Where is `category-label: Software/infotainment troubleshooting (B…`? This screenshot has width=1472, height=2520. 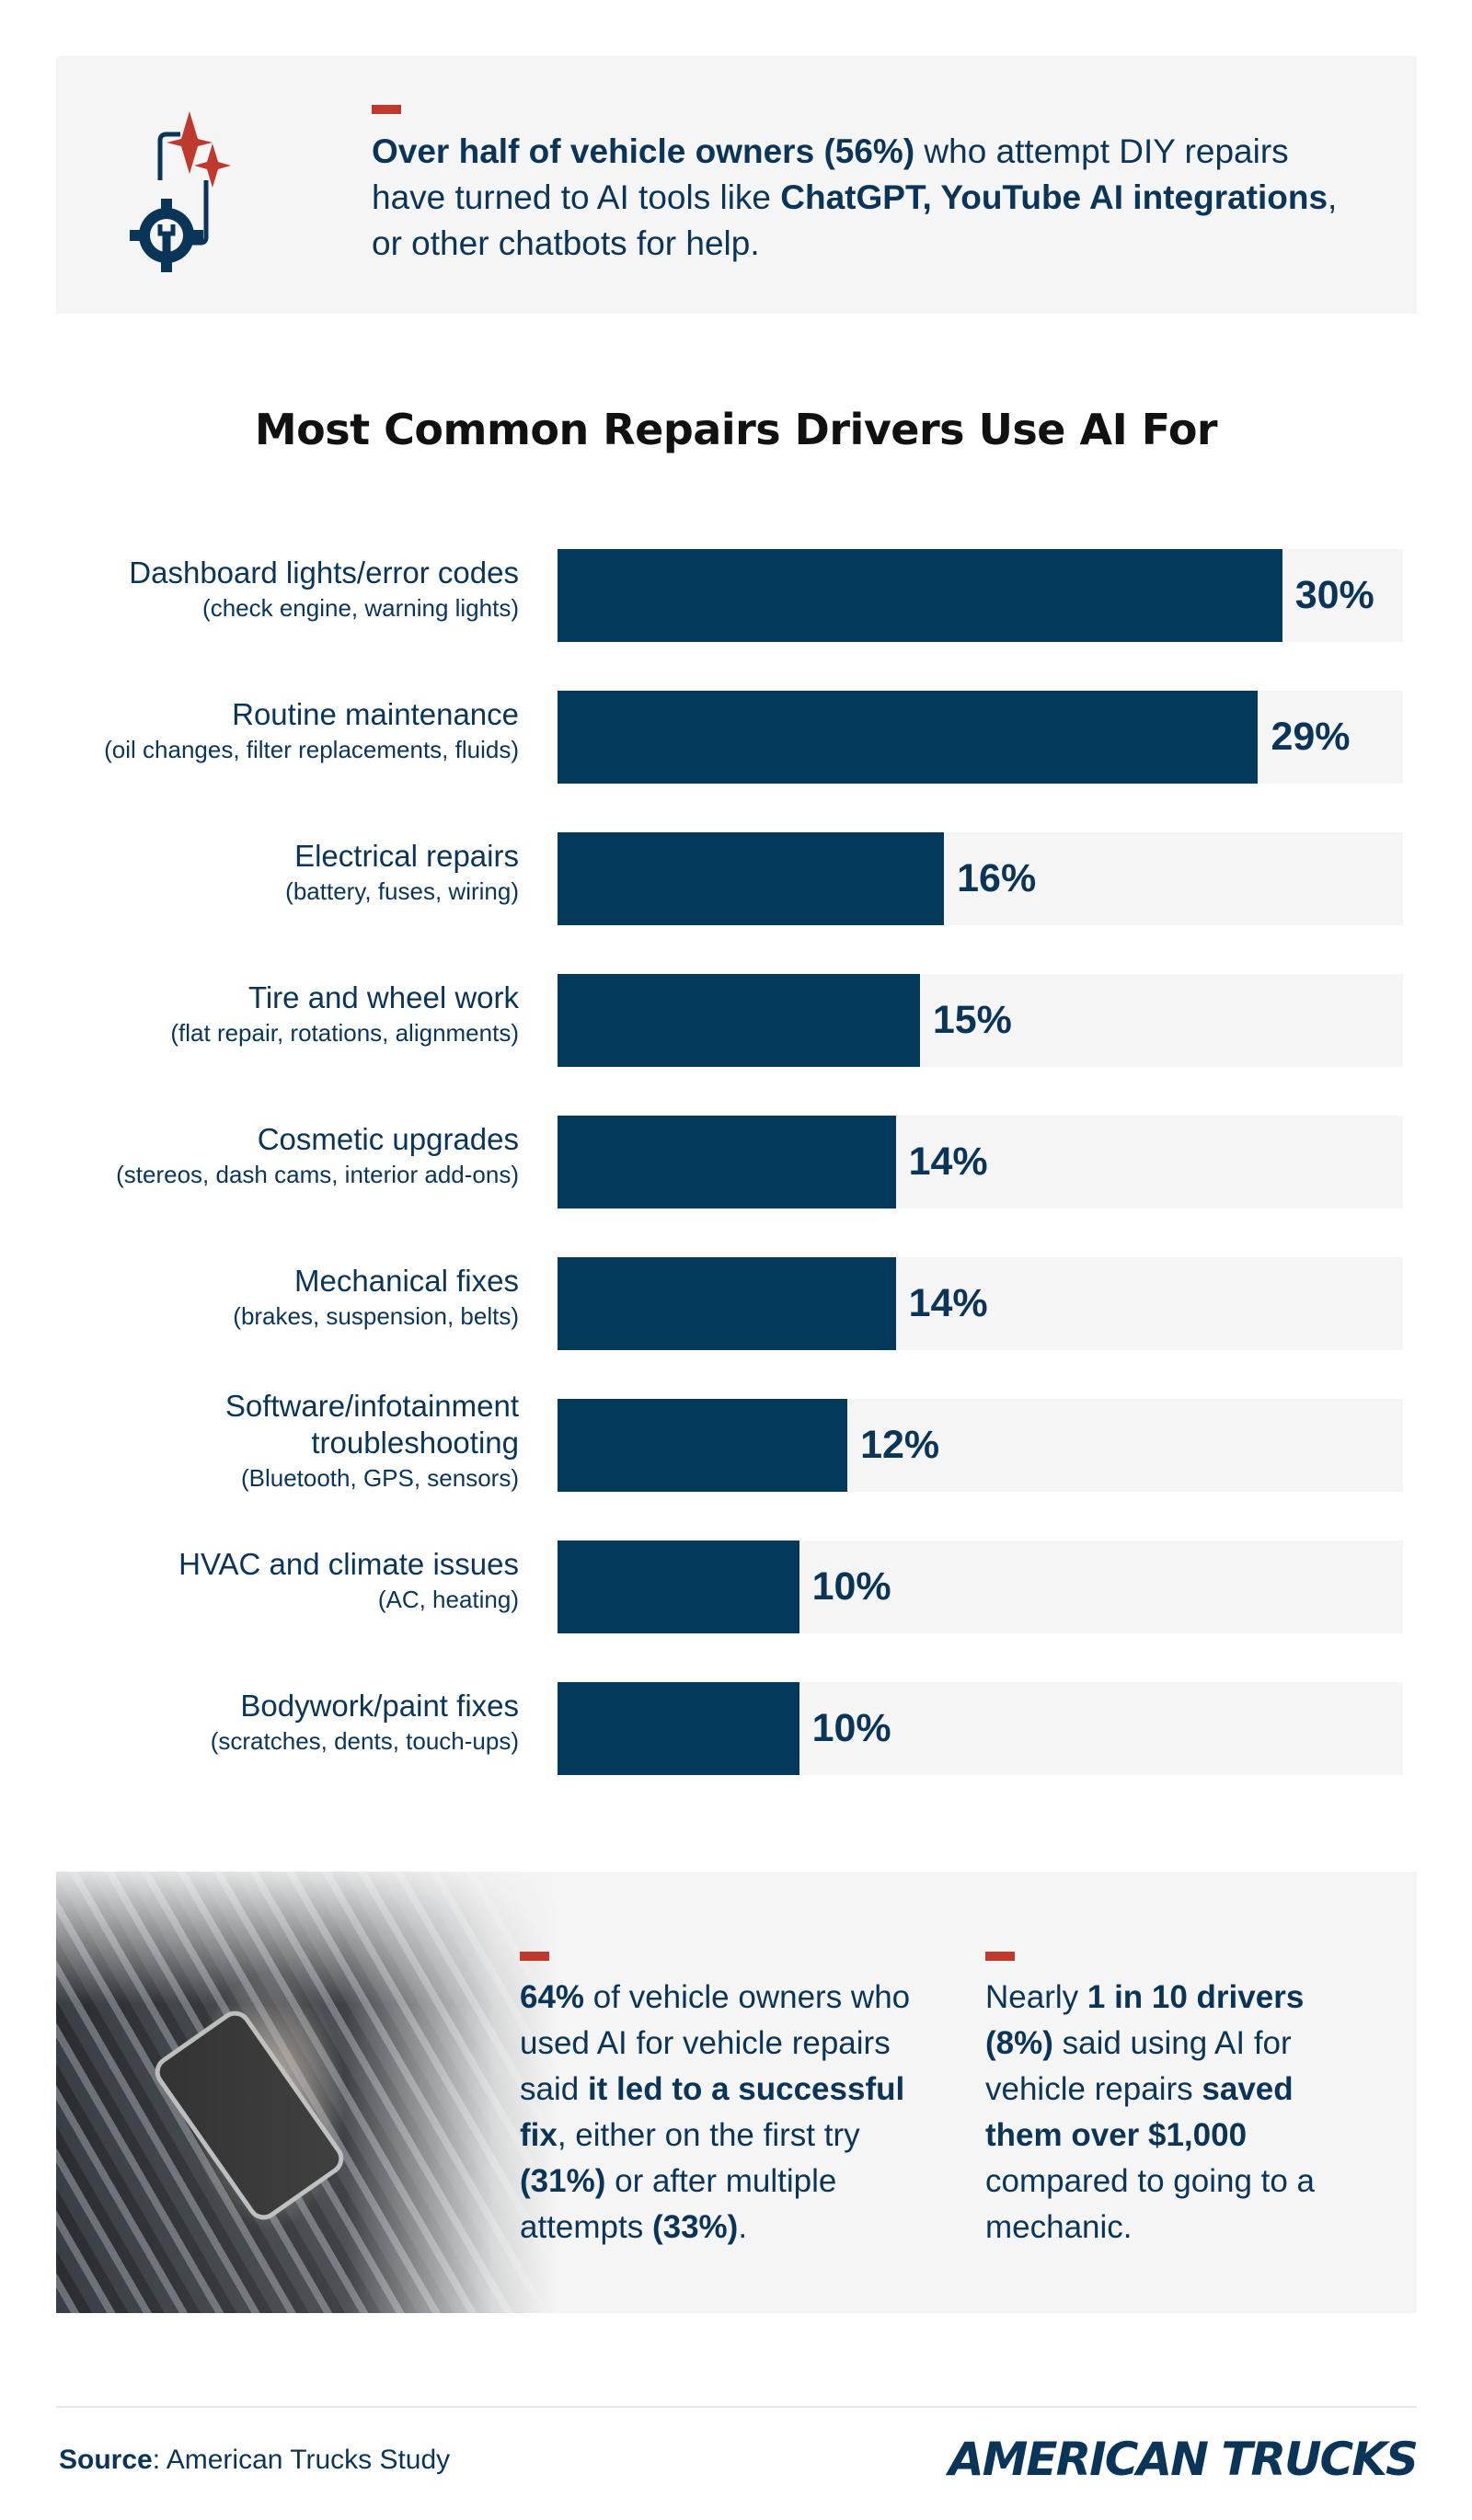 category-label: Software/infotainment troubleshooting (B… is located at coordinates (367, 1441).